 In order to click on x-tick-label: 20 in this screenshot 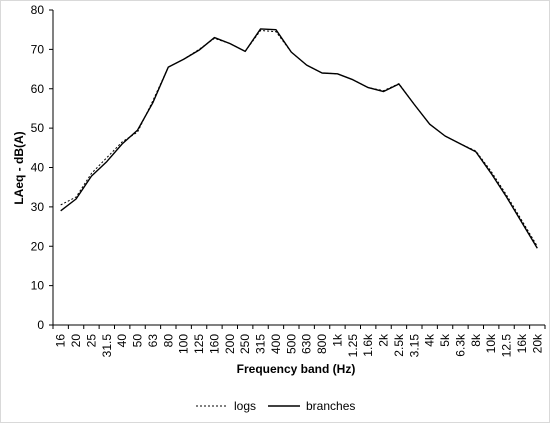, I will do `click(76, 341)`.